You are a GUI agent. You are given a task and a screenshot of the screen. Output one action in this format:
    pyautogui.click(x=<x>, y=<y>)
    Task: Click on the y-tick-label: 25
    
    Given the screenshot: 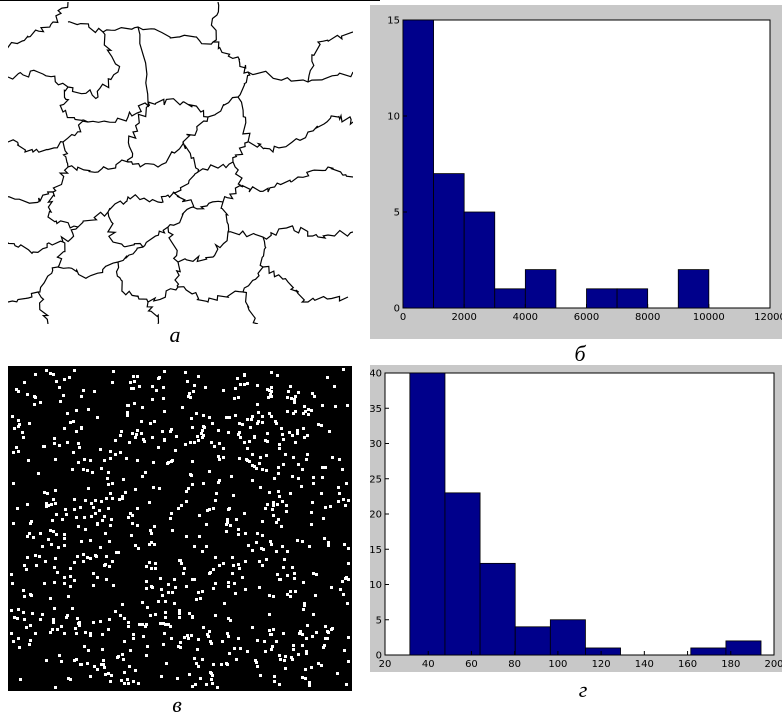 What is the action you would take?
    pyautogui.click(x=376, y=479)
    